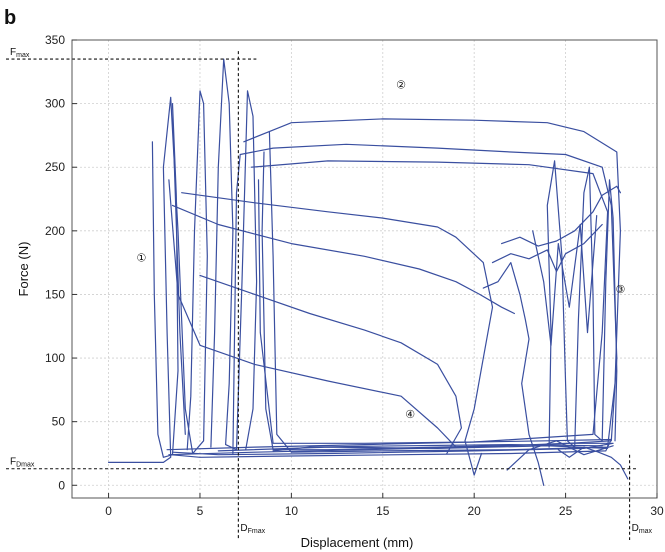  I want to click on x-axis-label: Displacement (mm), so click(357, 542).